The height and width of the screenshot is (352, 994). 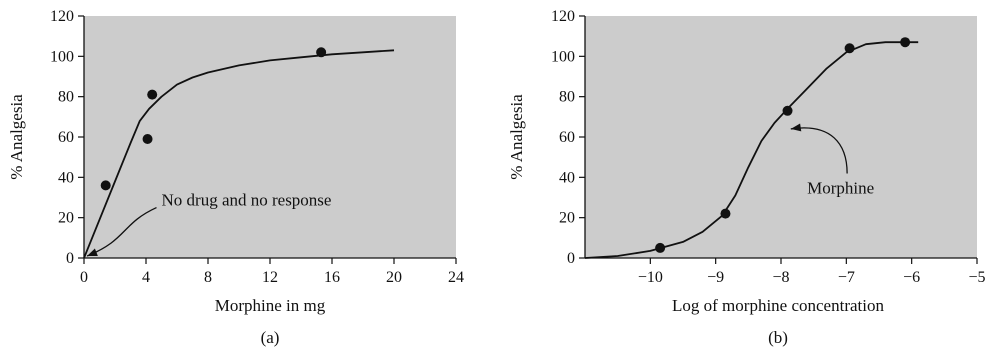 I want to click on y-tick-label-b-3: 60, so click(x=567, y=137).